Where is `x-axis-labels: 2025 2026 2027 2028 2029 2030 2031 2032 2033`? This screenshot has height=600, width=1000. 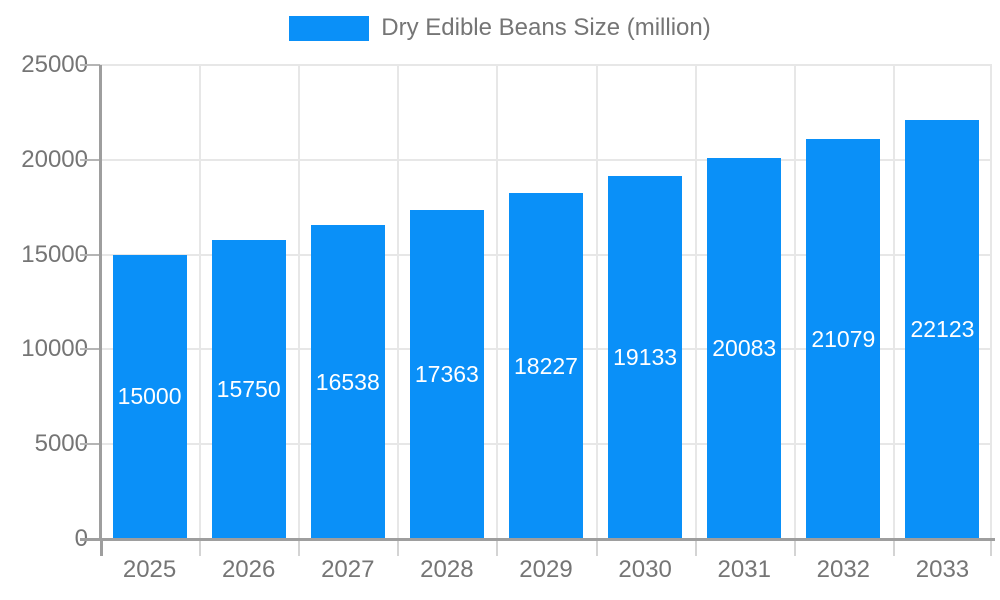
x-axis-labels: 2025 2026 2027 2028 2029 2030 2031 2032 2033 is located at coordinates (546, 571).